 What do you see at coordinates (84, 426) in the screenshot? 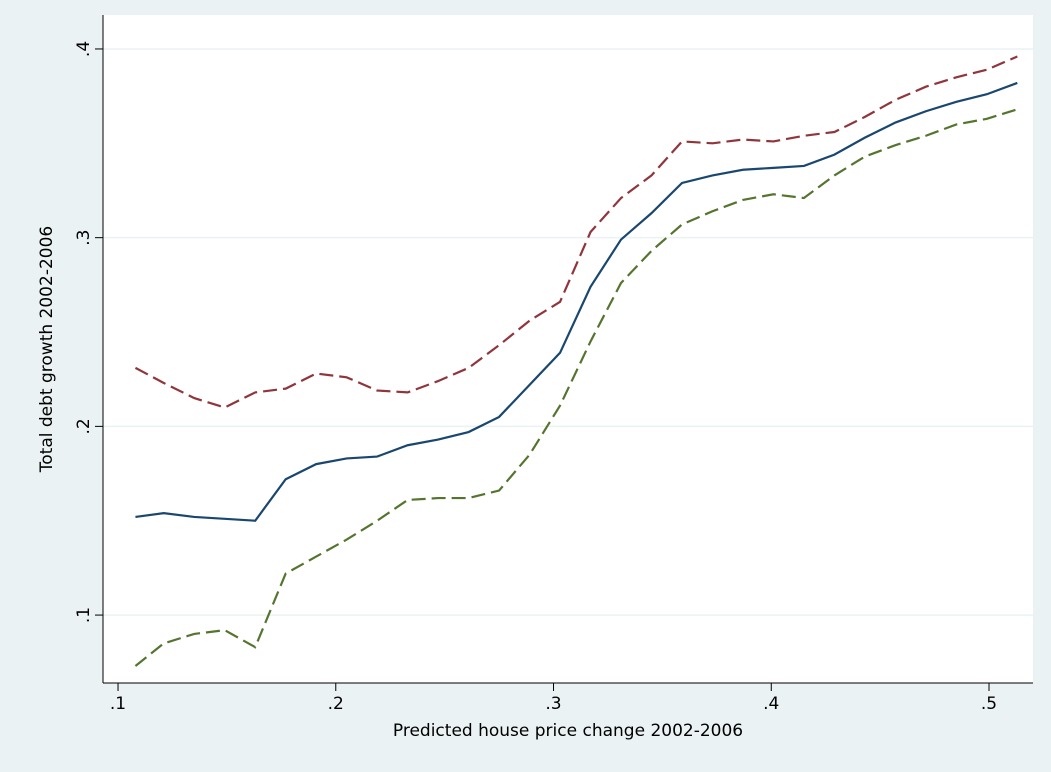
I see `y-tick-label: .2` at bounding box center [84, 426].